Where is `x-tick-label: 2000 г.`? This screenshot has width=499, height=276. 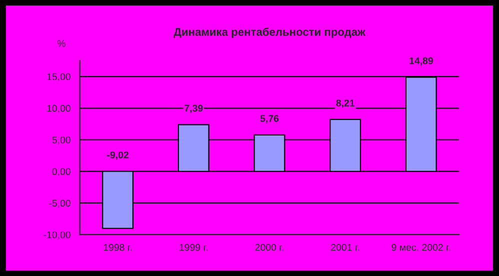
x-tick-label: 2000 г. is located at coordinates (269, 247).